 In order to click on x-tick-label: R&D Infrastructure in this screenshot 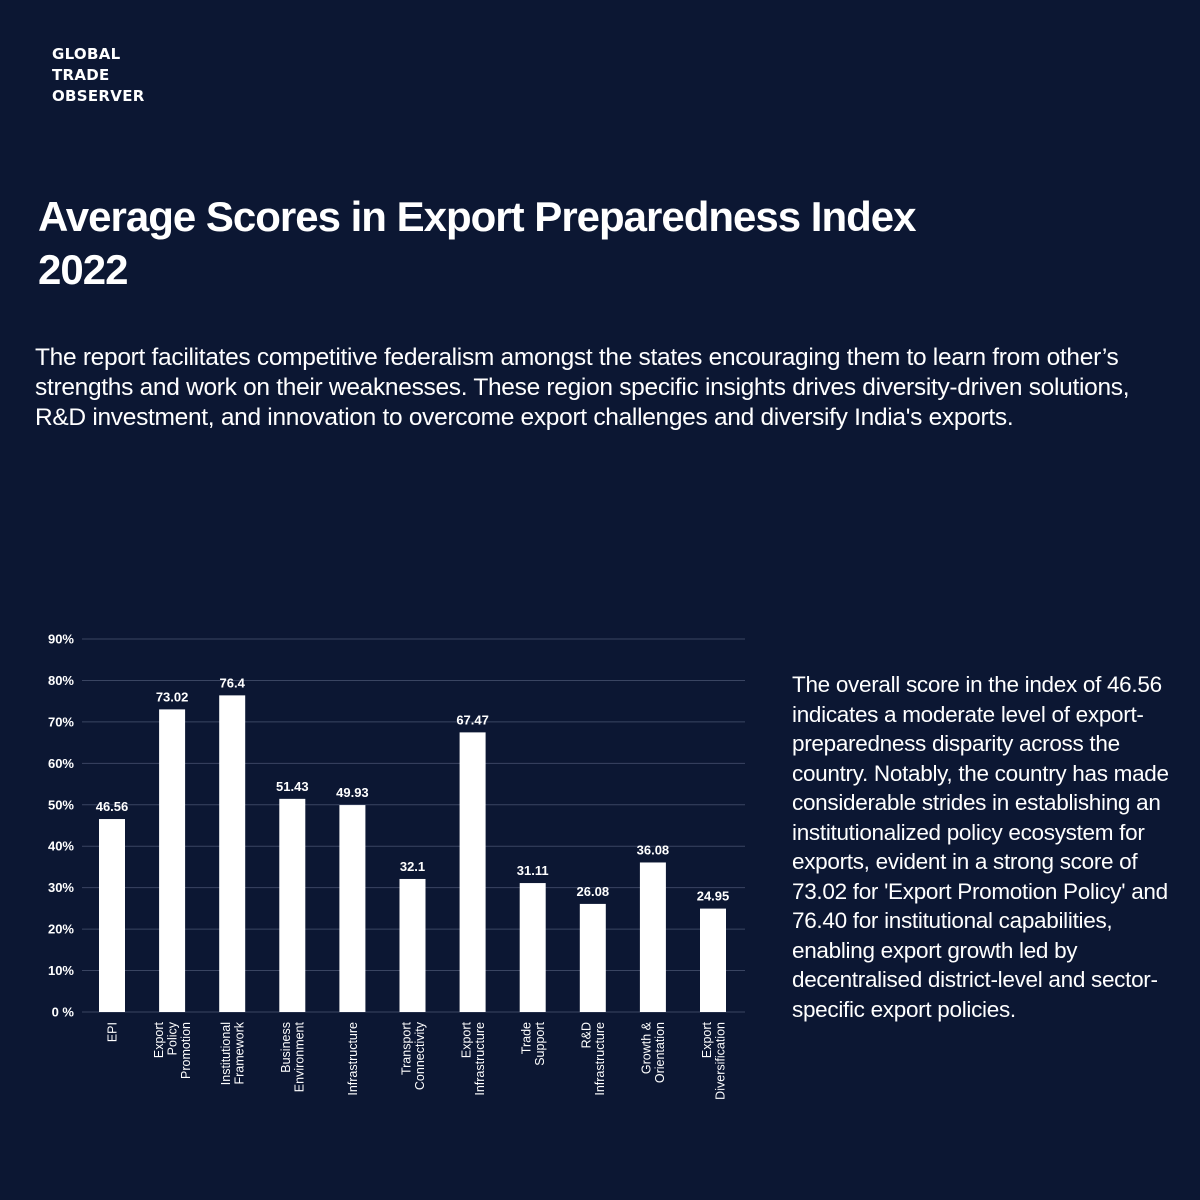, I will do `click(594, 1059)`.